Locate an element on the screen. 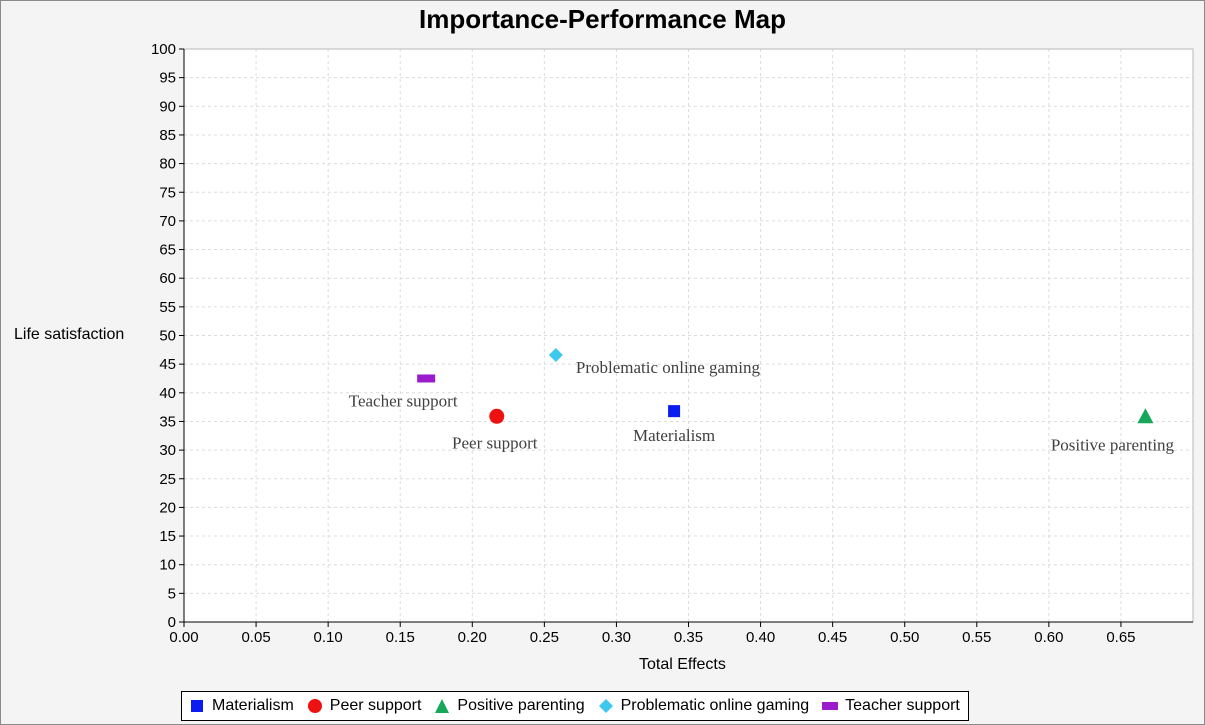 The image size is (1205, 725). chart-title: Importance-Performance Map is located at coordinates (602, 19).